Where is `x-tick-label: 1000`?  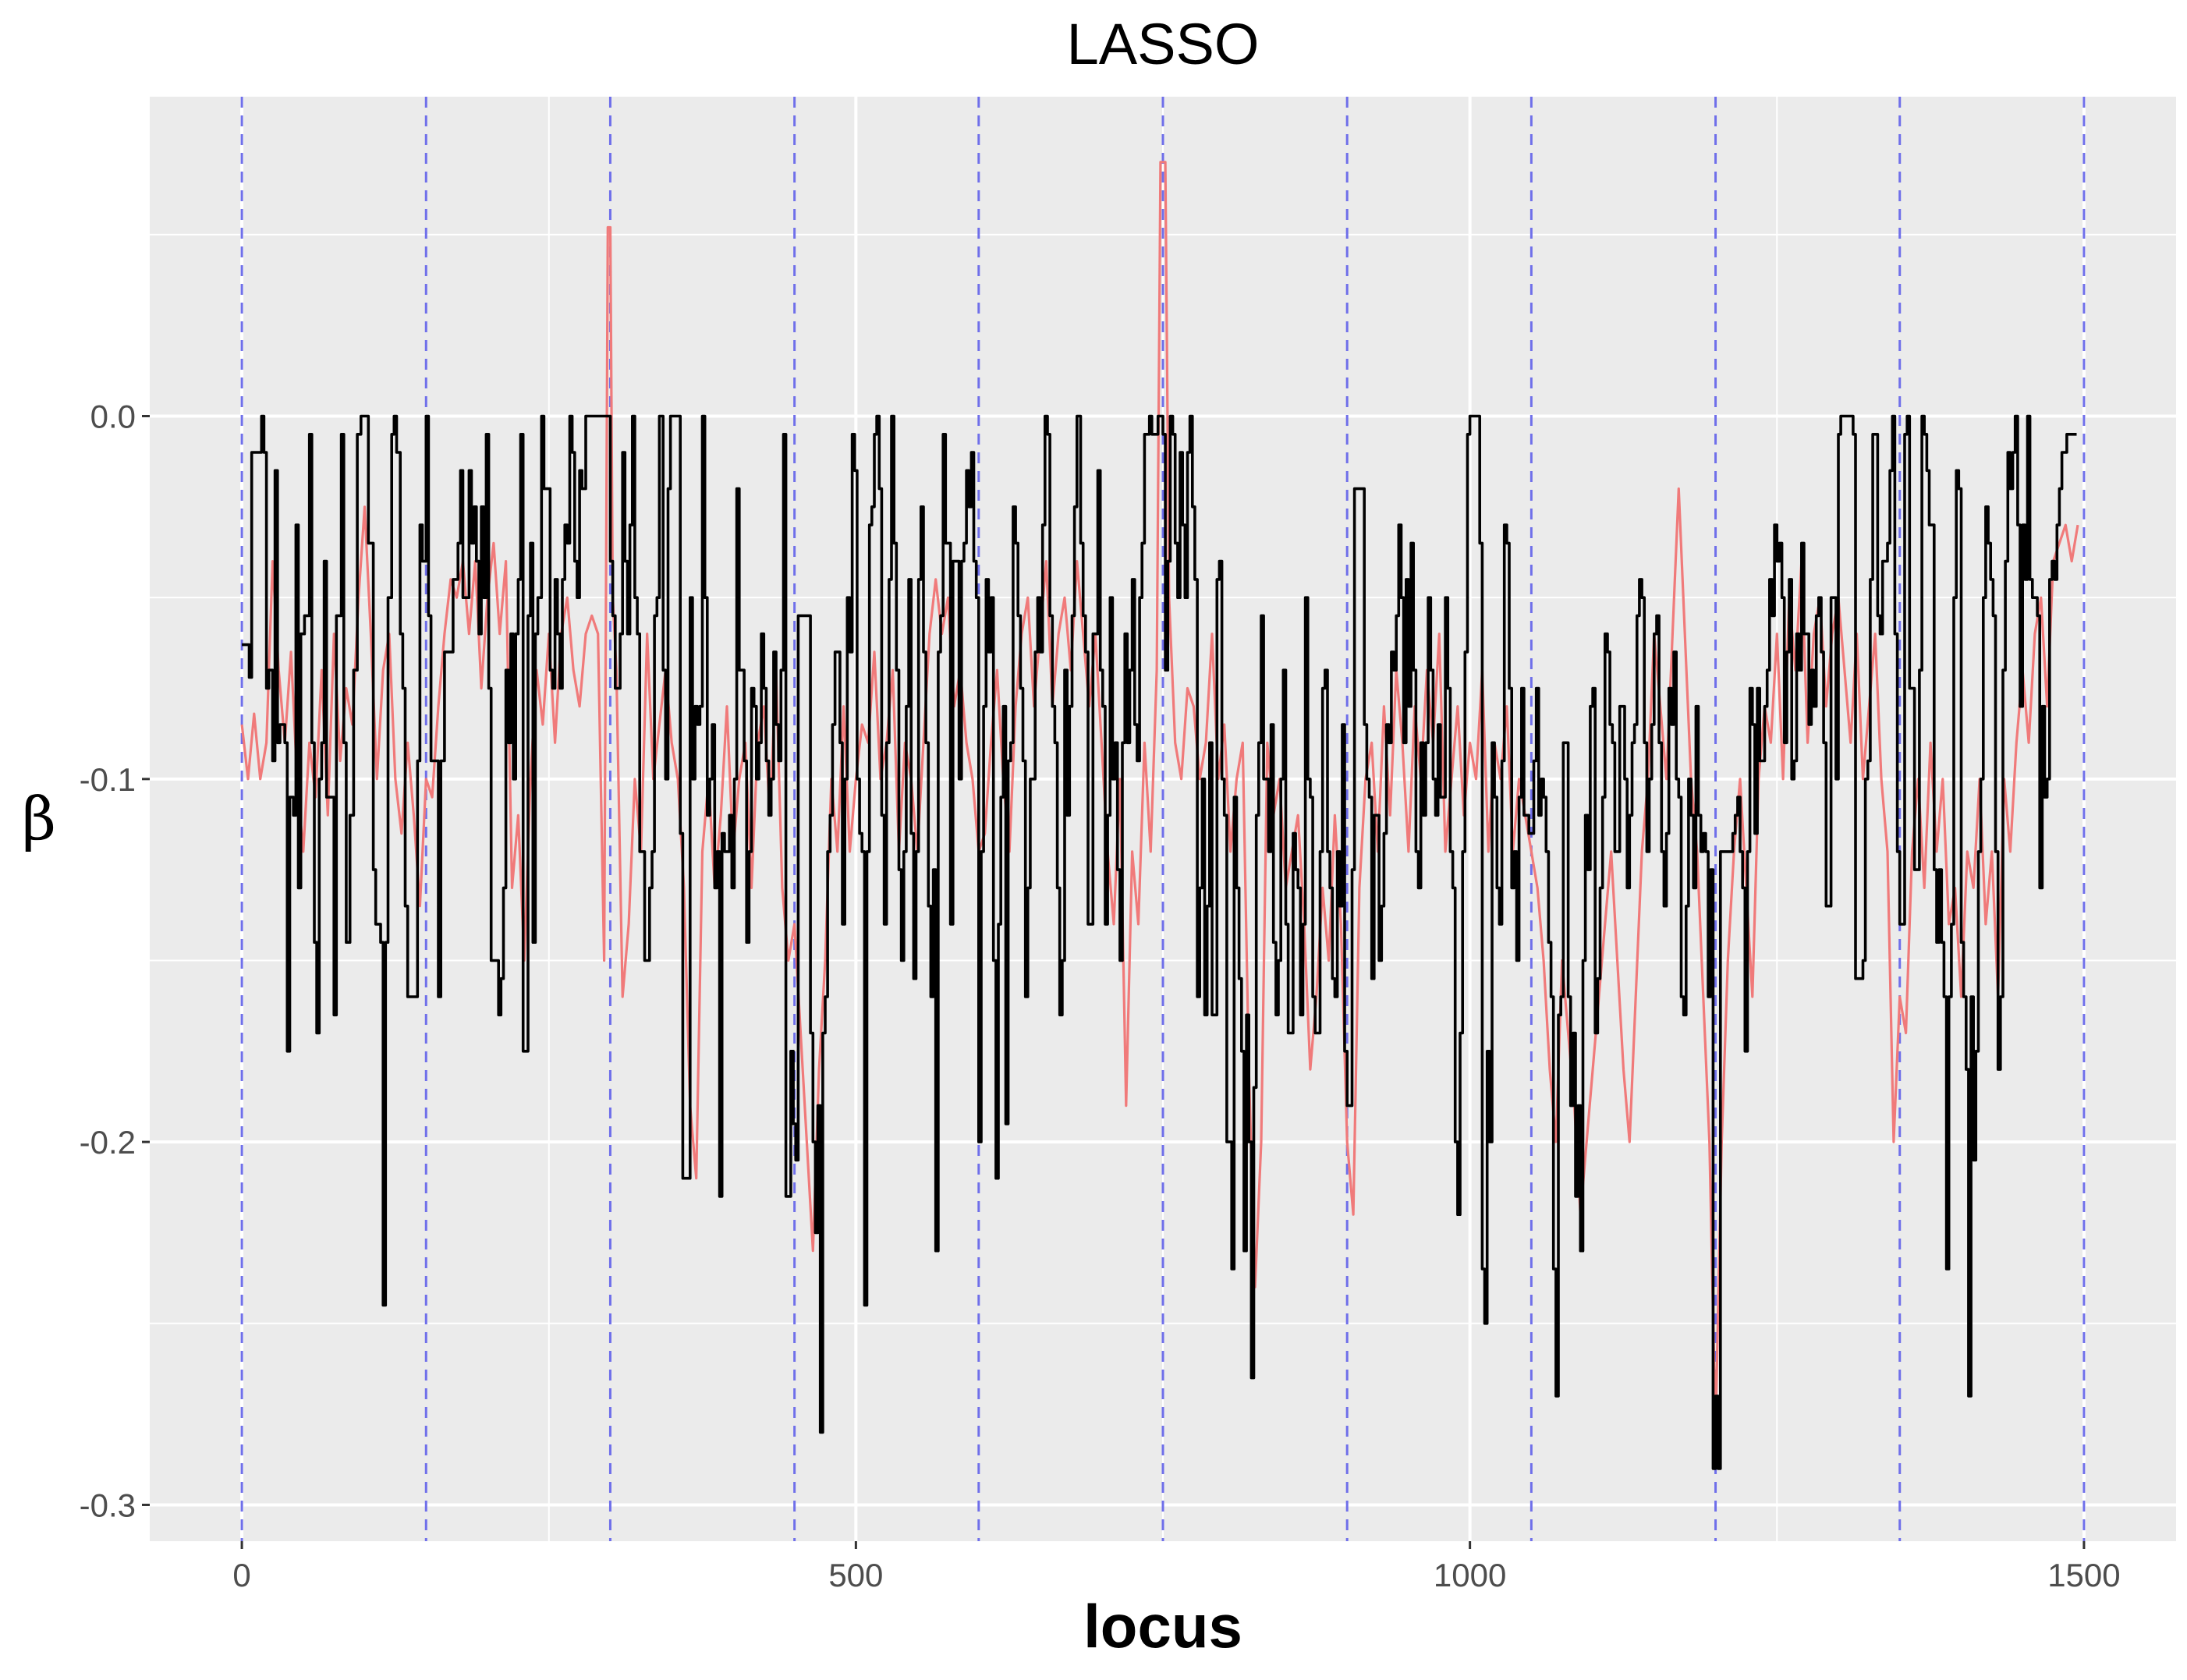 x-tick-label: 1000 is located at coordinates (1470, 1575).